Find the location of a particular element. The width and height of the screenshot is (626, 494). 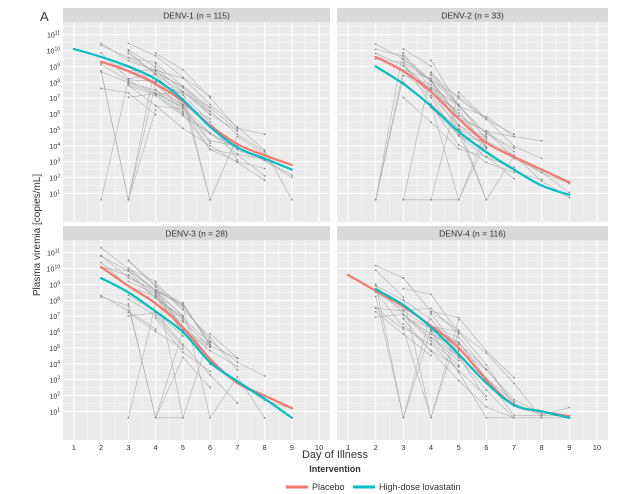

individual-trajectories is located at coordinates (196, 121).